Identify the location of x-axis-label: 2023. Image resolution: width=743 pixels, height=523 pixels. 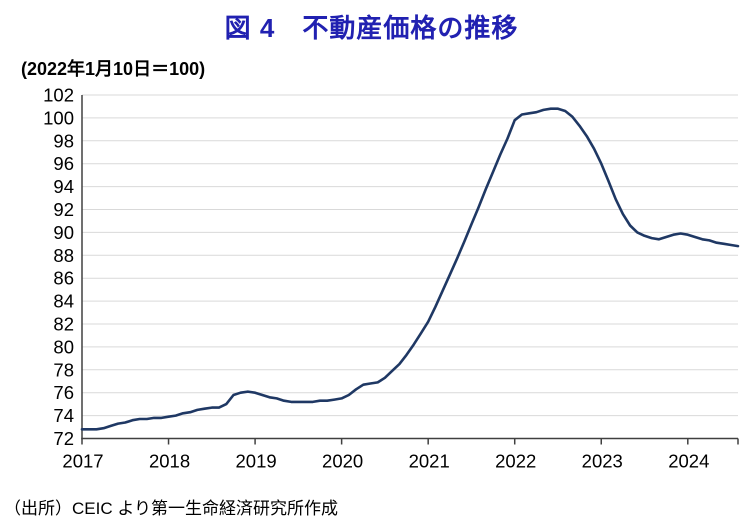
(602, 461).